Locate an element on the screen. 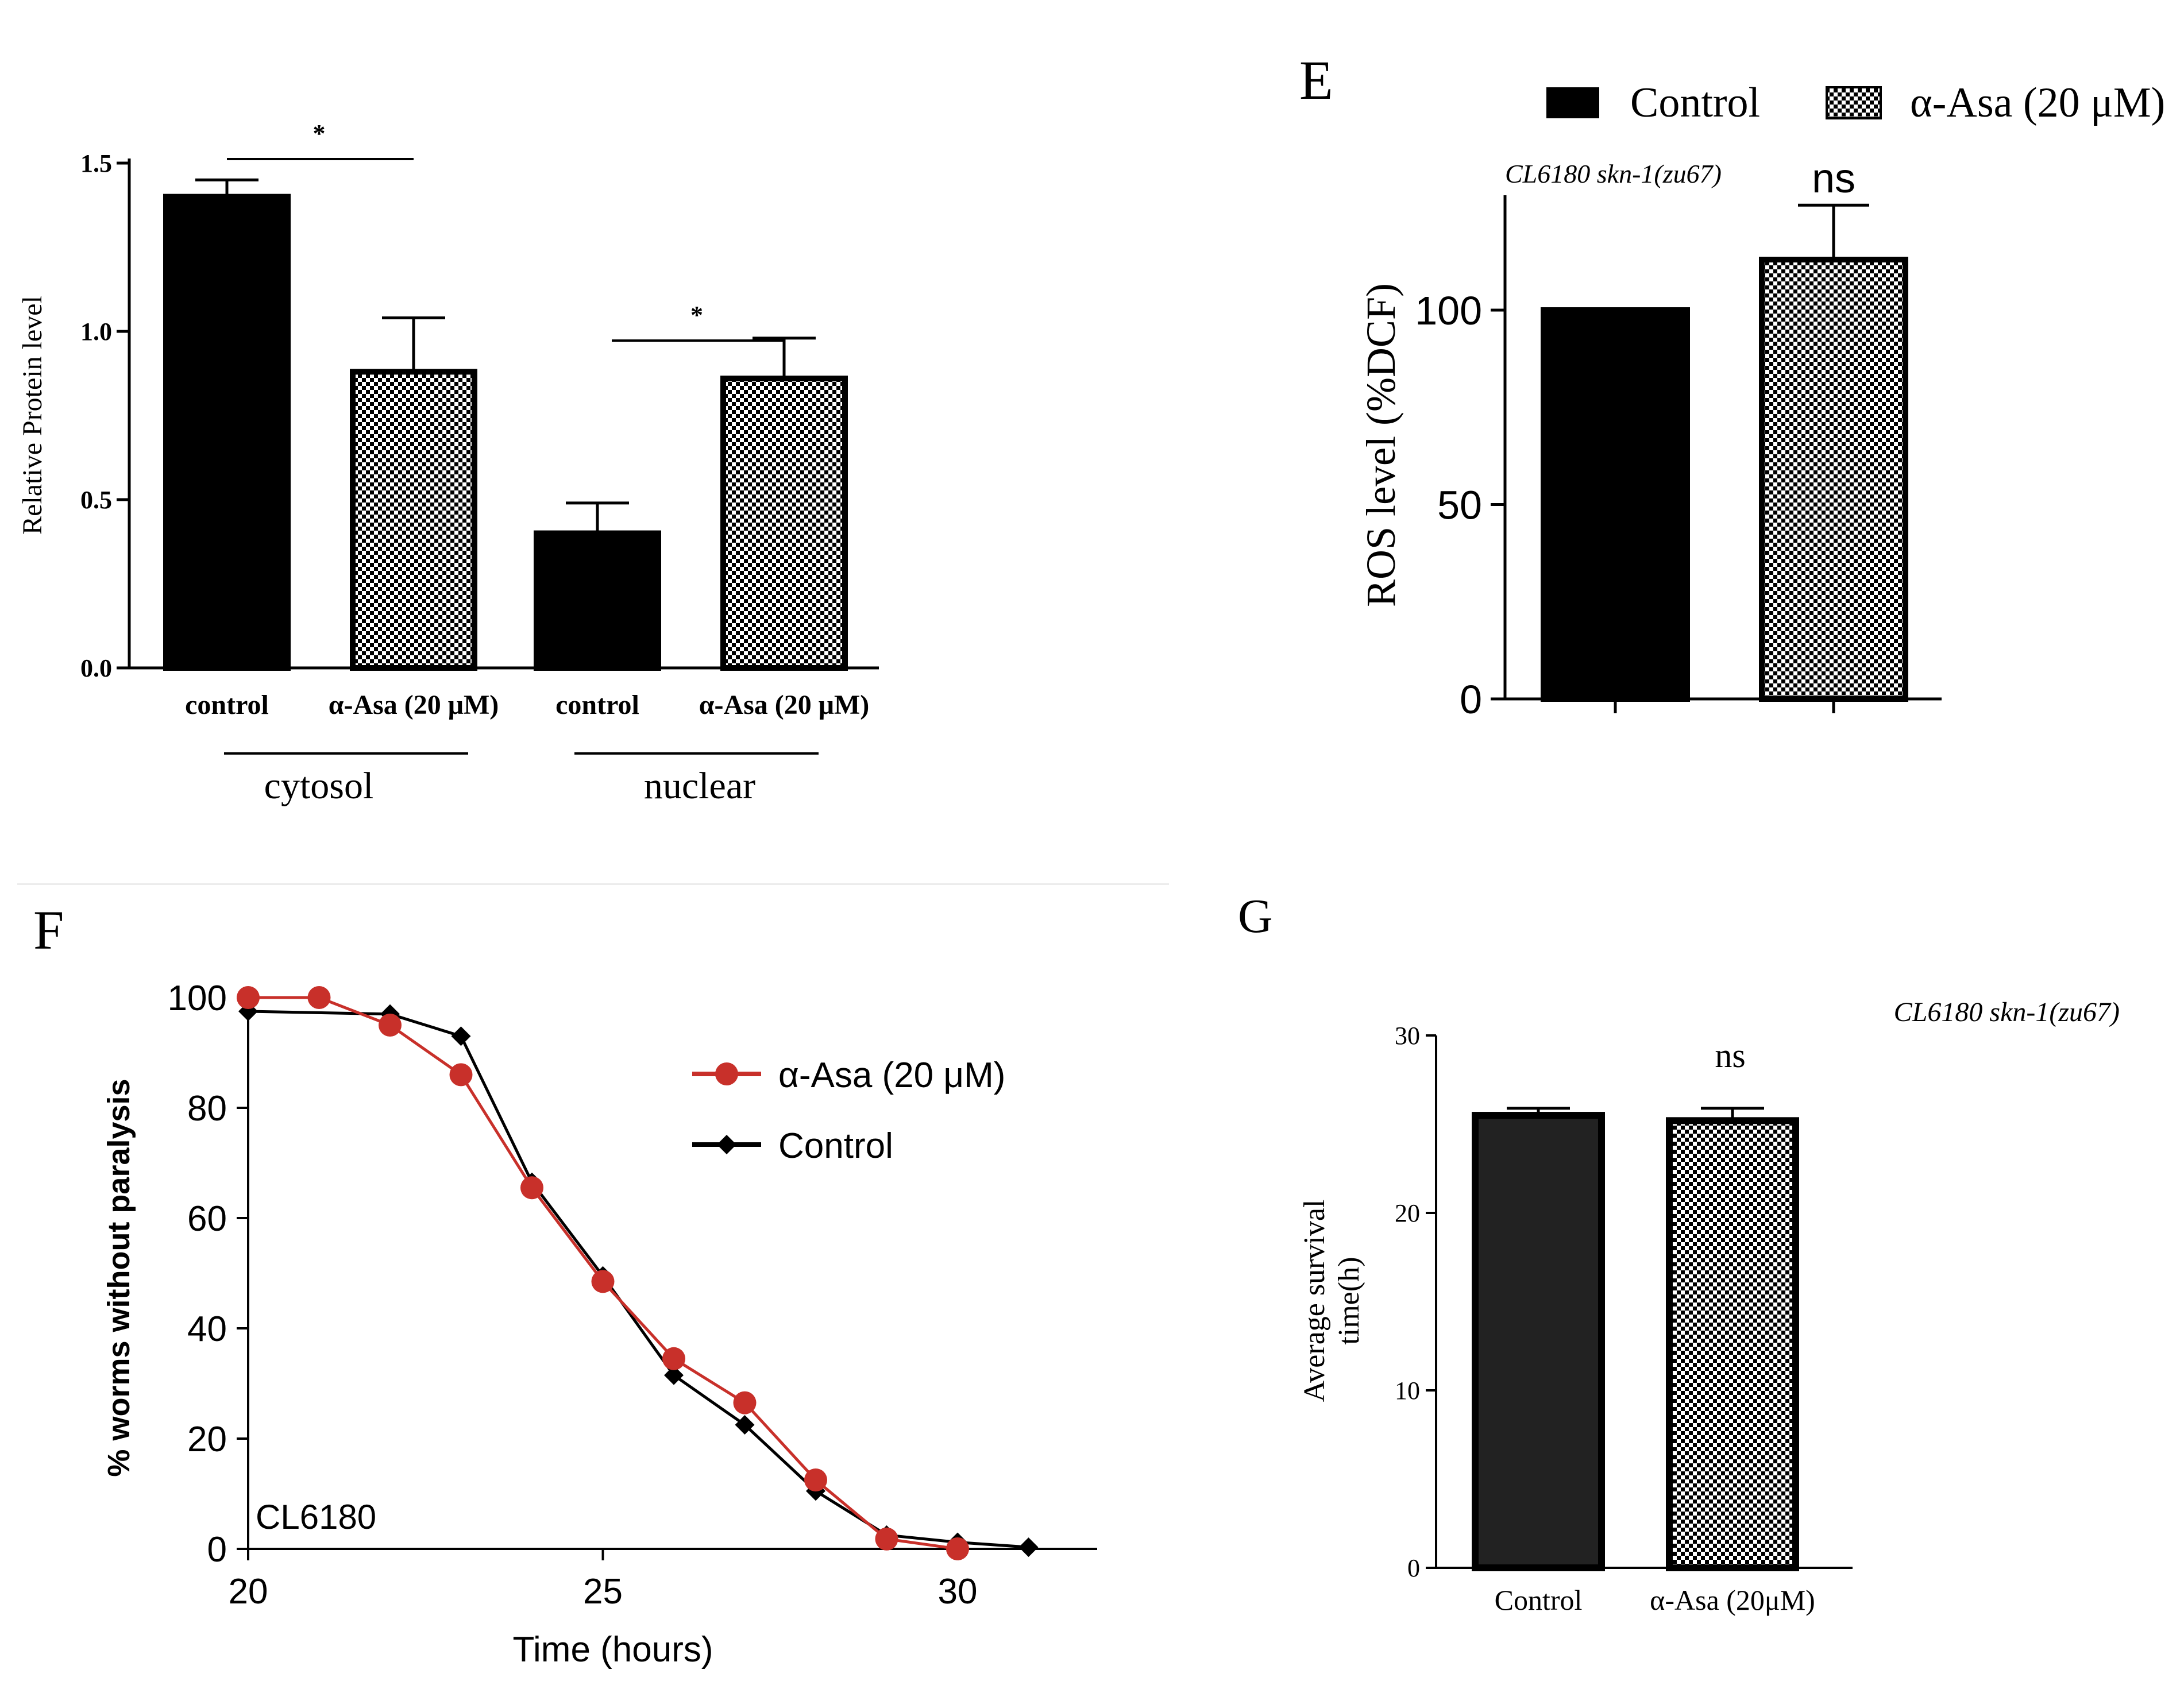  y-tick-label: 80 is located at coordinates (207, 1108).